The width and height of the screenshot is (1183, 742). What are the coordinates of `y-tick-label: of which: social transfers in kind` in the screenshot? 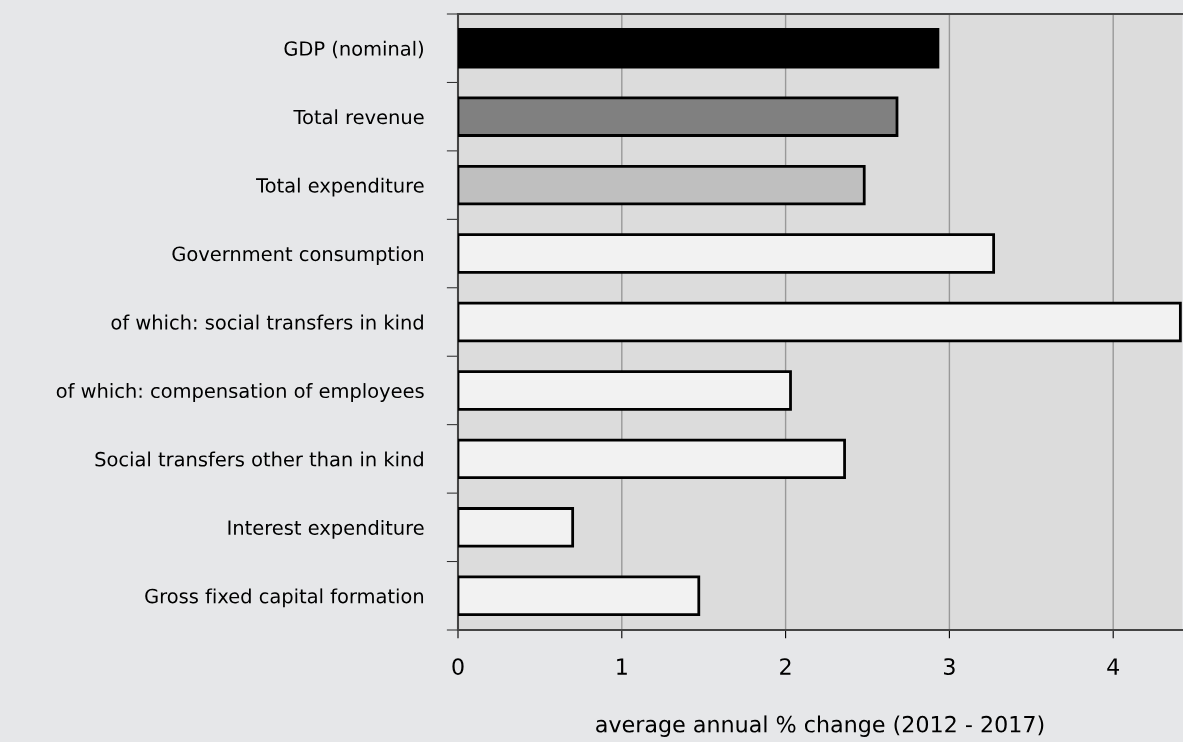 It's located at (267, 322).